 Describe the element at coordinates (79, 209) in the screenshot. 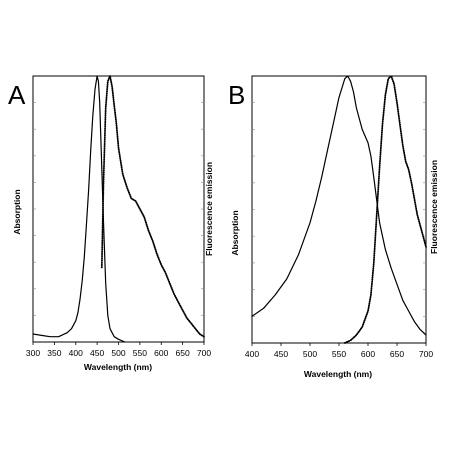

I see `absorption-line` at that location.